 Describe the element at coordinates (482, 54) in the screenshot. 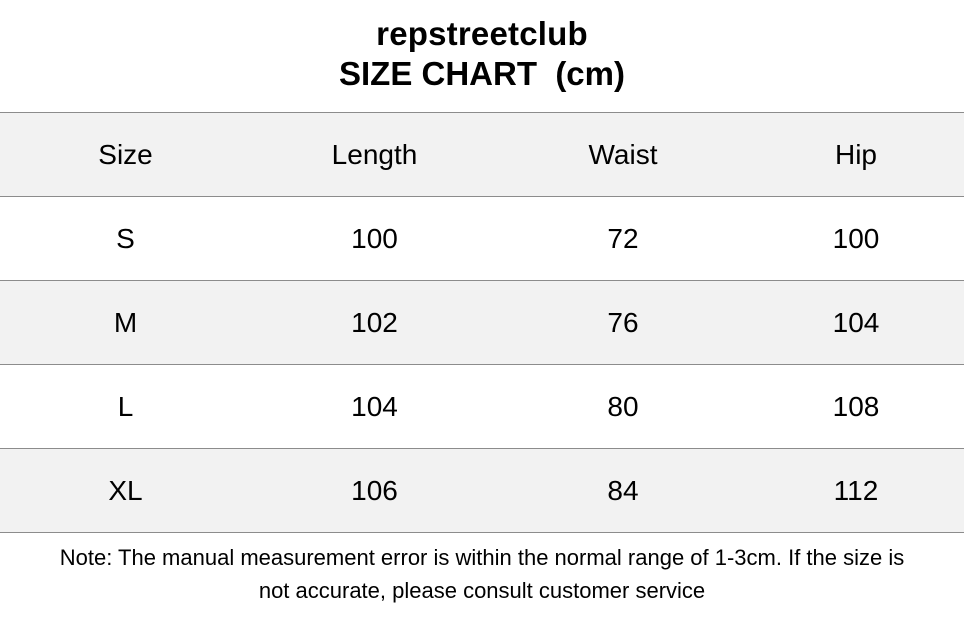

I see `title-block: repstreetclub SIZE CHART (cm)` at that location.